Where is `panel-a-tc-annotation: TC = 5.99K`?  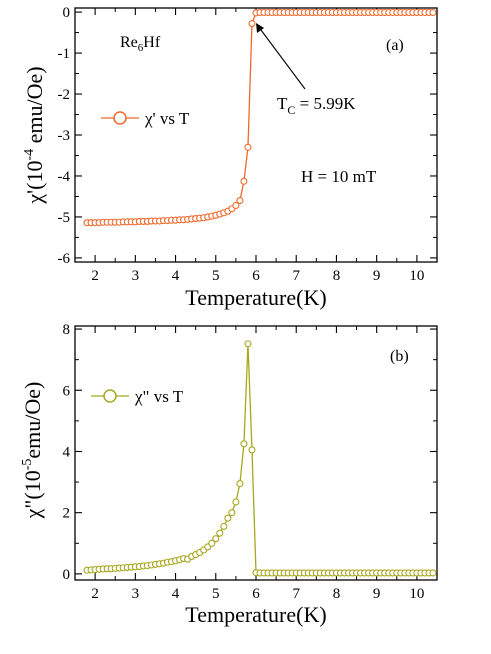 panel-a-tc-annotation: TC = 5.99K is located at coordinates (316, 105).